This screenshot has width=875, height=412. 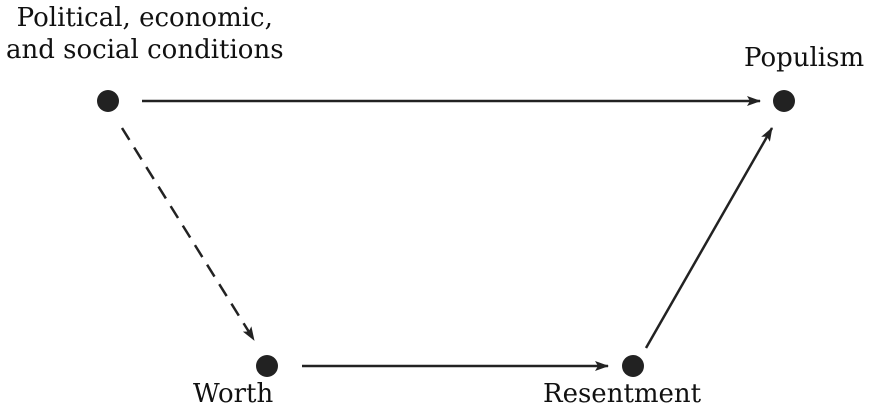 I want to click on node-resentment-dot, so click(x=633, y=366).